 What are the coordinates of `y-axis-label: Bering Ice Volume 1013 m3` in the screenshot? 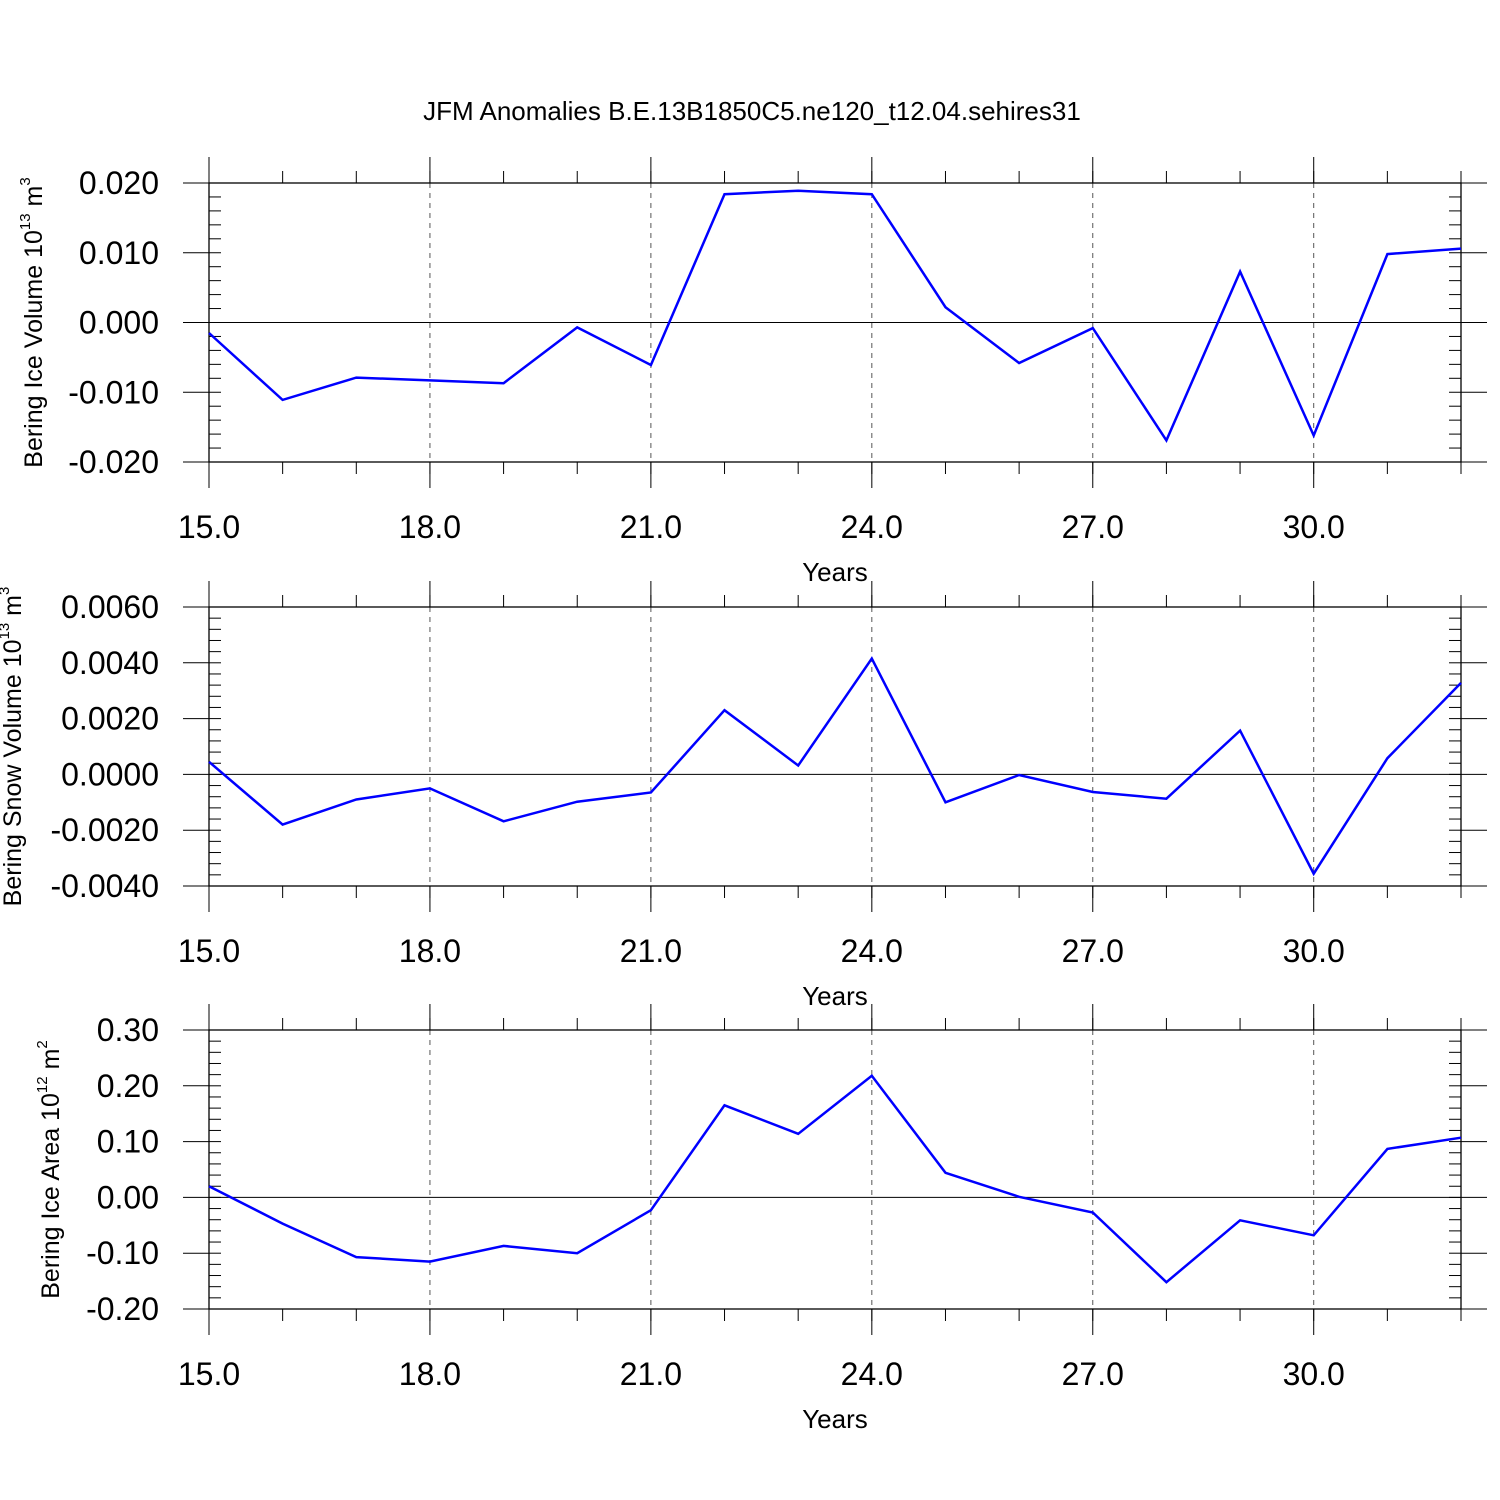 It's located at (32, 322).